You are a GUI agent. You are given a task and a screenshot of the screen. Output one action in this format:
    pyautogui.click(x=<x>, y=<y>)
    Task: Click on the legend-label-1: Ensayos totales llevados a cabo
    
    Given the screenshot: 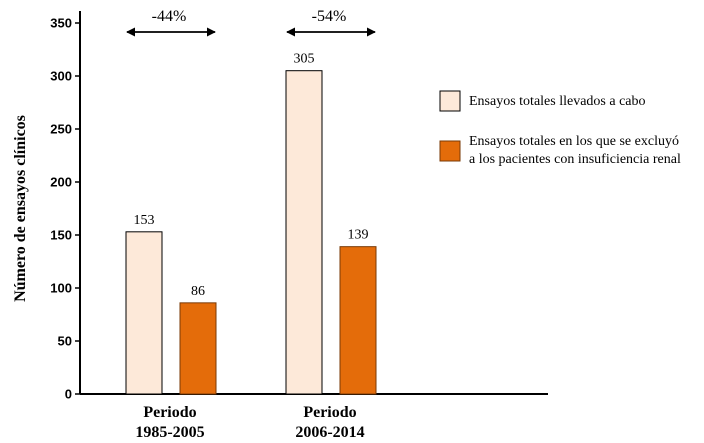 What is the action you would take?
    pyautogui.click(x=557, y=101)
    